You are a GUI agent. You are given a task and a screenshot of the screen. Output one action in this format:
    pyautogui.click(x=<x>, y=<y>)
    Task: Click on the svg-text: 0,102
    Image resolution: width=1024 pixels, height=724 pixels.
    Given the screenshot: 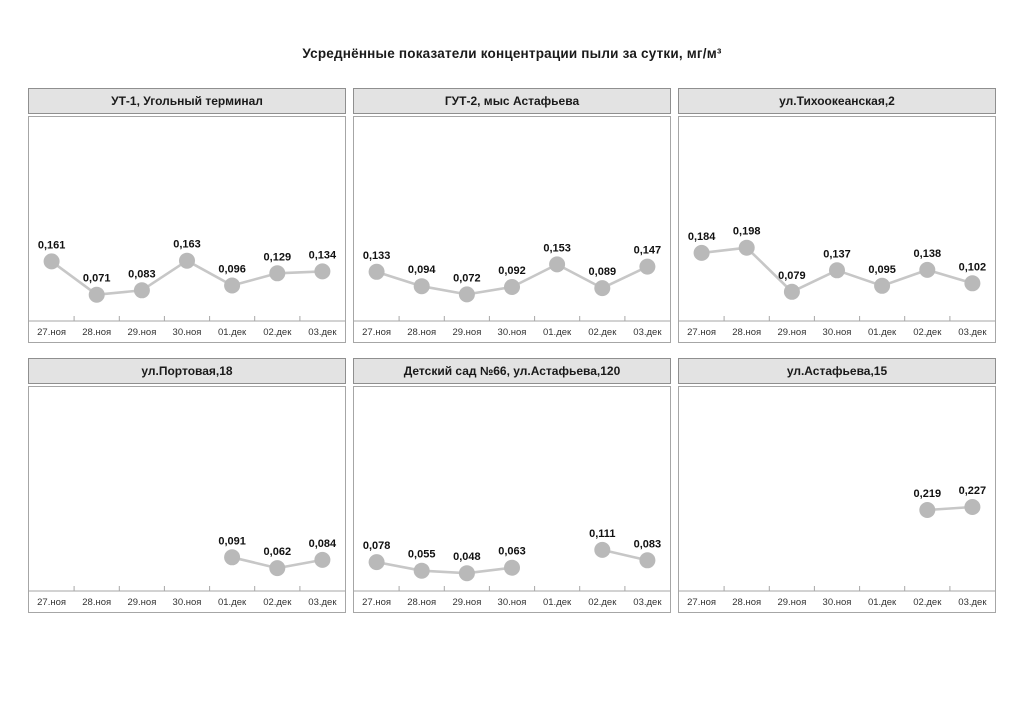 What is the action you would take?
    pyautogui.click(x=973, y=267)
    